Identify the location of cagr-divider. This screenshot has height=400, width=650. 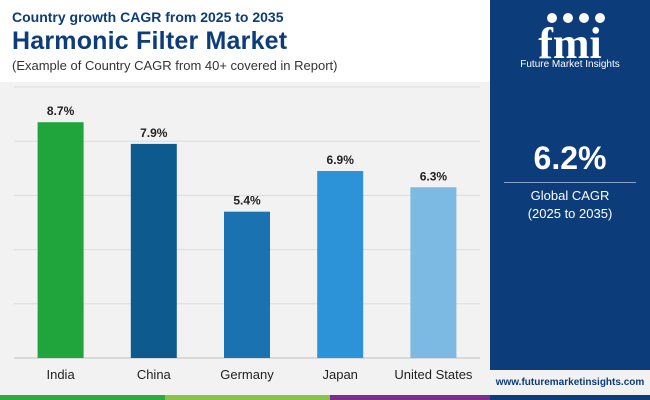
(570, 182).